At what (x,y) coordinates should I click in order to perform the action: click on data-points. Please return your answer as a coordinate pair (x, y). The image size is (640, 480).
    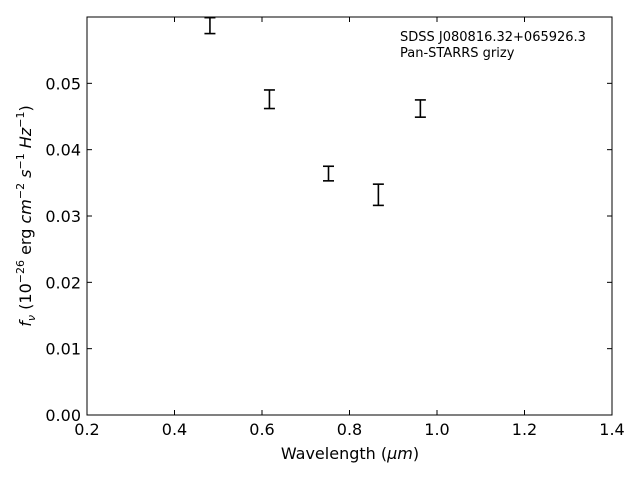
    Looking at the image, I should click on (315, 112).